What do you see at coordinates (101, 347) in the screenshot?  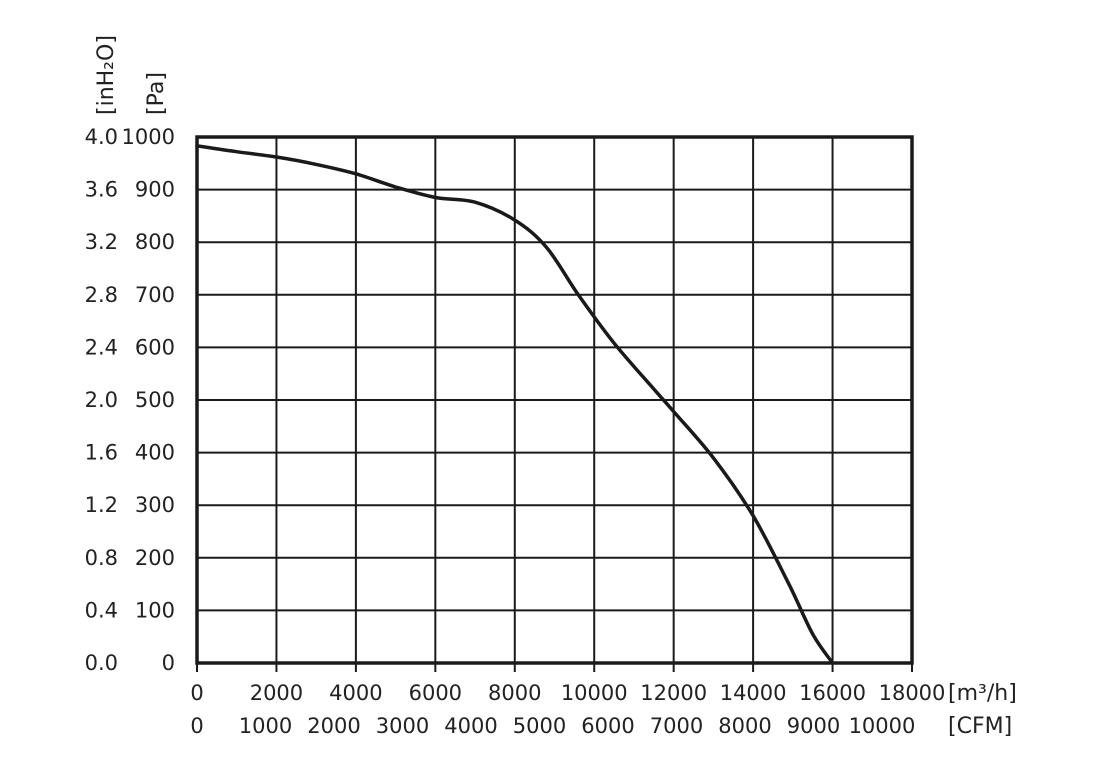 I see `y-secondary-tick-label: 2.4` at bounding box center [101, 347].